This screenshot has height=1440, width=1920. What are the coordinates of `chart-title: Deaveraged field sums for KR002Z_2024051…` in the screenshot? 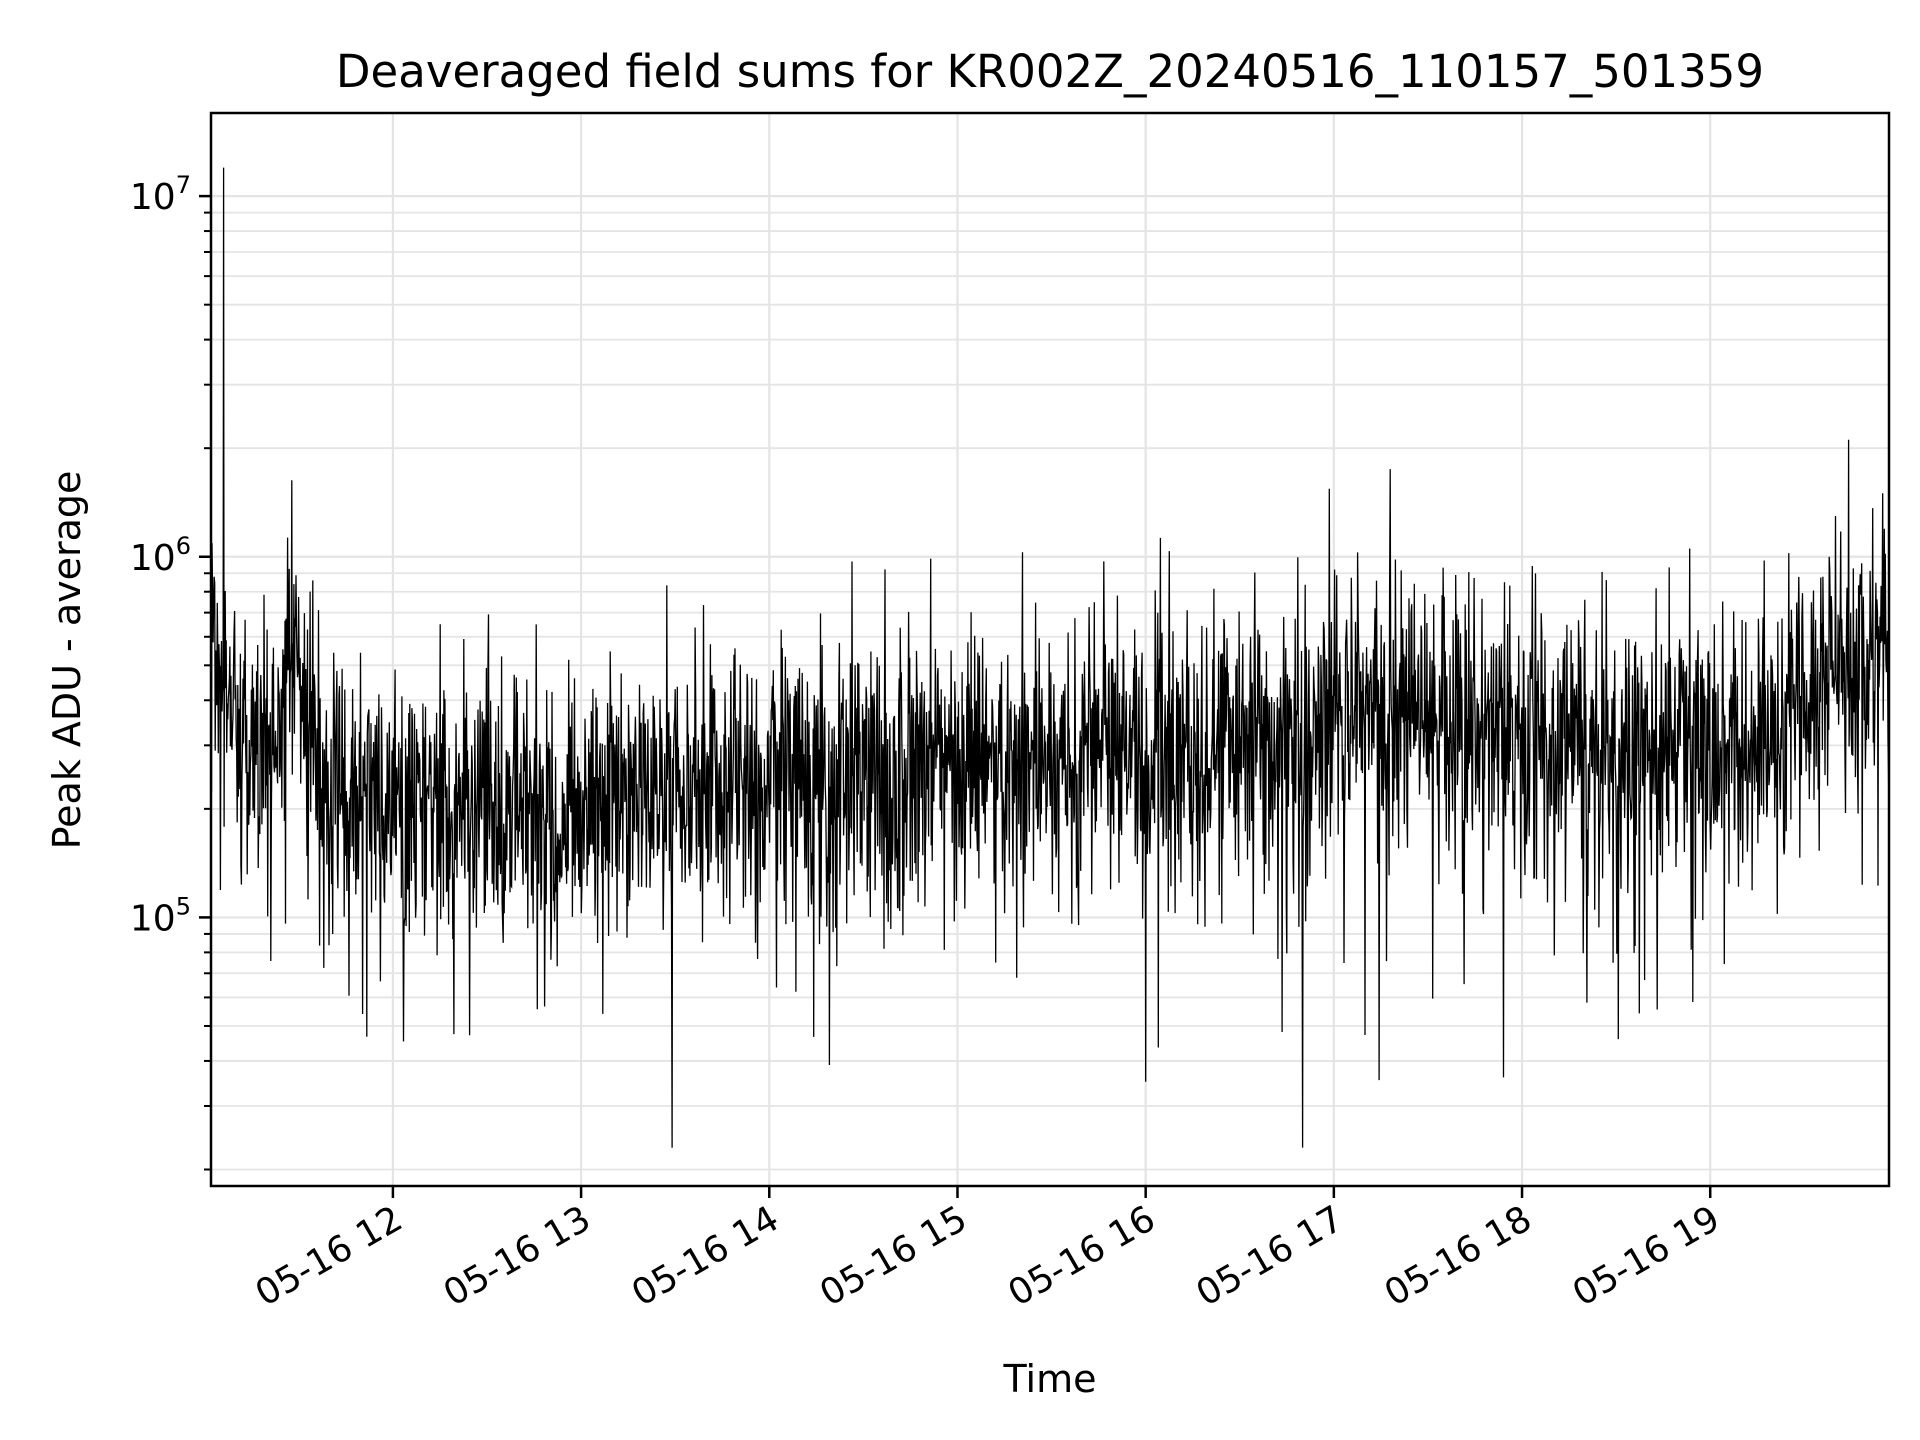 It's located at (1050, 71).